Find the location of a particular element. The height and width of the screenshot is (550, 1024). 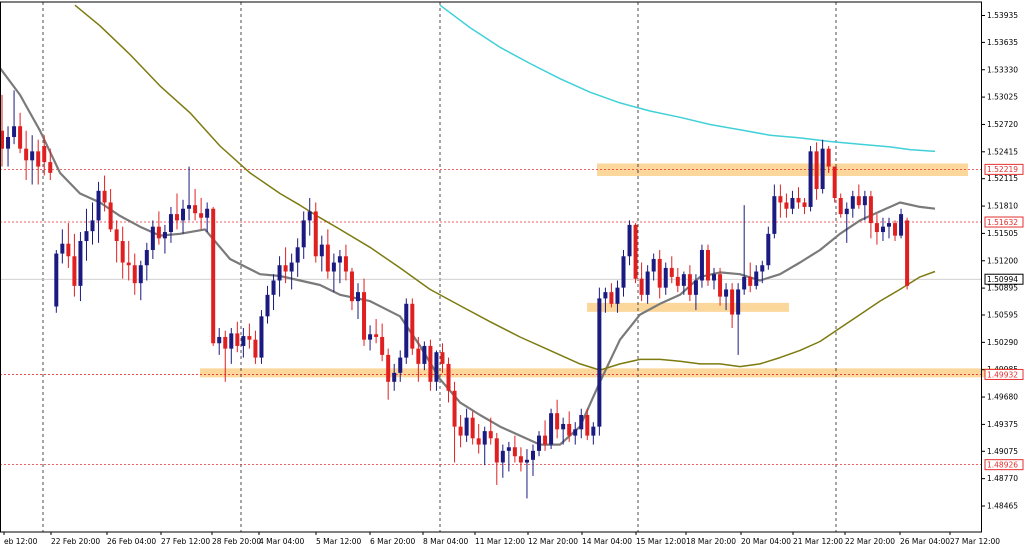

y-tick-label: 1.53935 is located at coordinates (1002, 15).